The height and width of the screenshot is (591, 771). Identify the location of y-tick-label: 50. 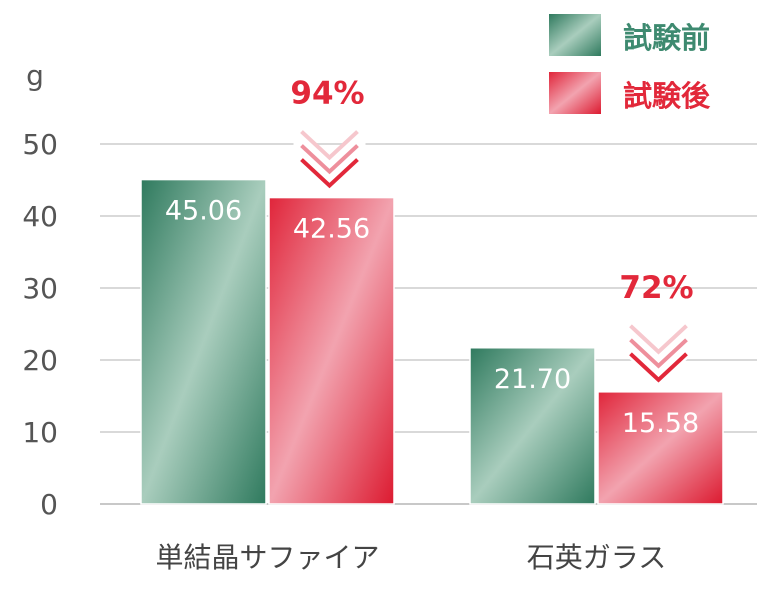
(40, 144).